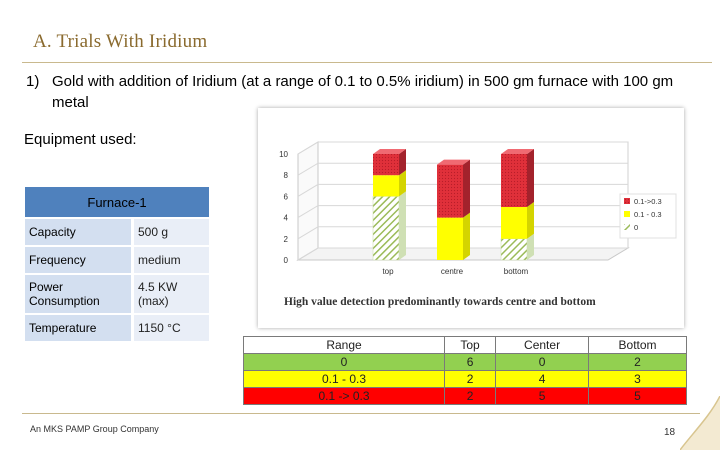  What do you see at coordinates (367, 62) in the screenshot?
I see `title-divider` at bounding box center [367, 62].